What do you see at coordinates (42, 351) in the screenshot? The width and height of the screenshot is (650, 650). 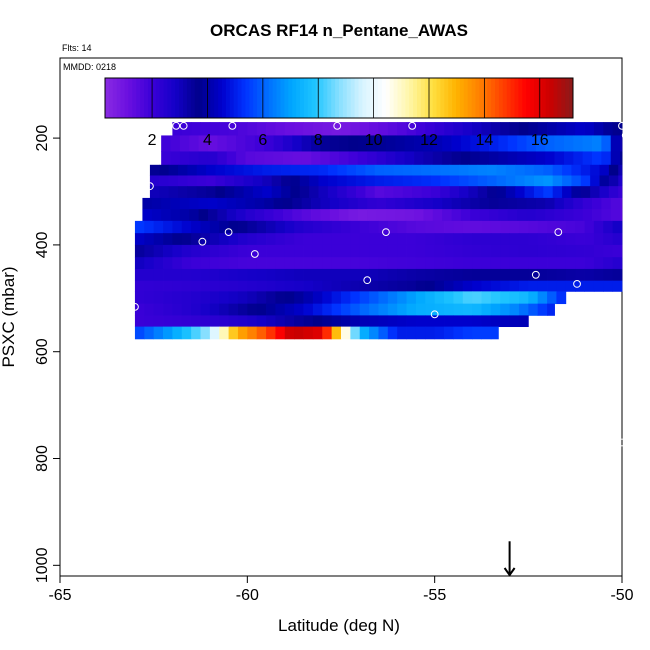 I see `y-tick-label: 600` at bounding box center [42, 351].